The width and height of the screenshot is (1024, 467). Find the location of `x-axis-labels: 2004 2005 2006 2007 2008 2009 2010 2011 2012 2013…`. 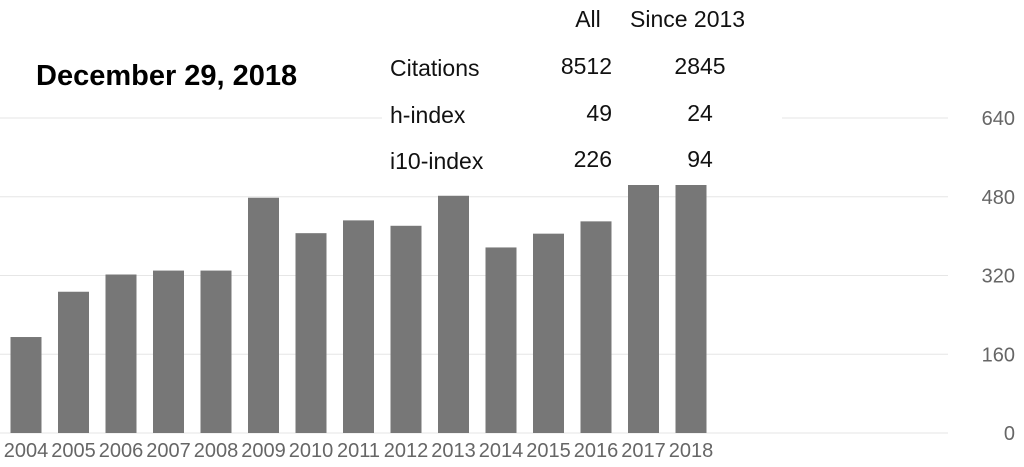

x-axis-labels: 2004 2005 2006 2007 2008 2009 2010 2011 2012 2013… is located at coordinates (359, 451).